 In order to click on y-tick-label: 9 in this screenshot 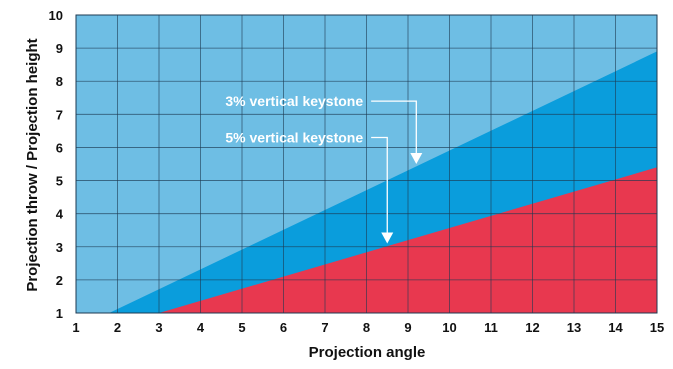, I will do `click(59, 48)`.